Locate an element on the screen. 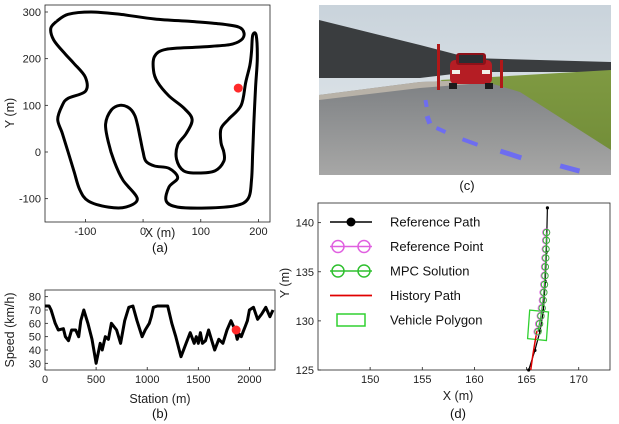 This screenshot has height=424, width=619. camera-left-wall is located at coordinates (465, 49).